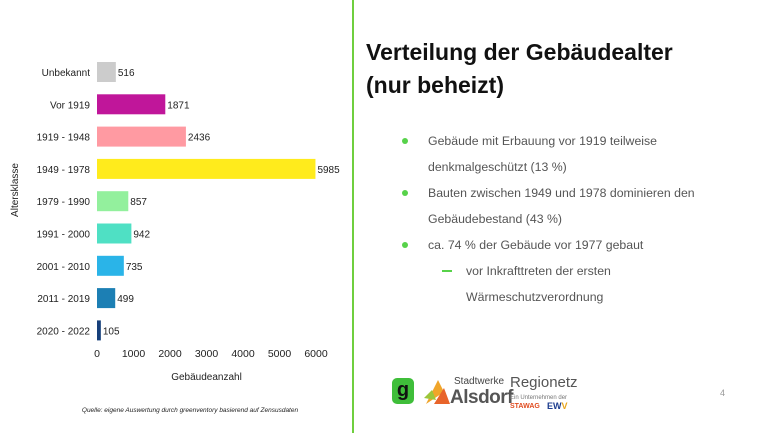 The width and height of the screenshot is (768, 433). I want to click on regionetz-logo: Regionetz, so click(544, 382).